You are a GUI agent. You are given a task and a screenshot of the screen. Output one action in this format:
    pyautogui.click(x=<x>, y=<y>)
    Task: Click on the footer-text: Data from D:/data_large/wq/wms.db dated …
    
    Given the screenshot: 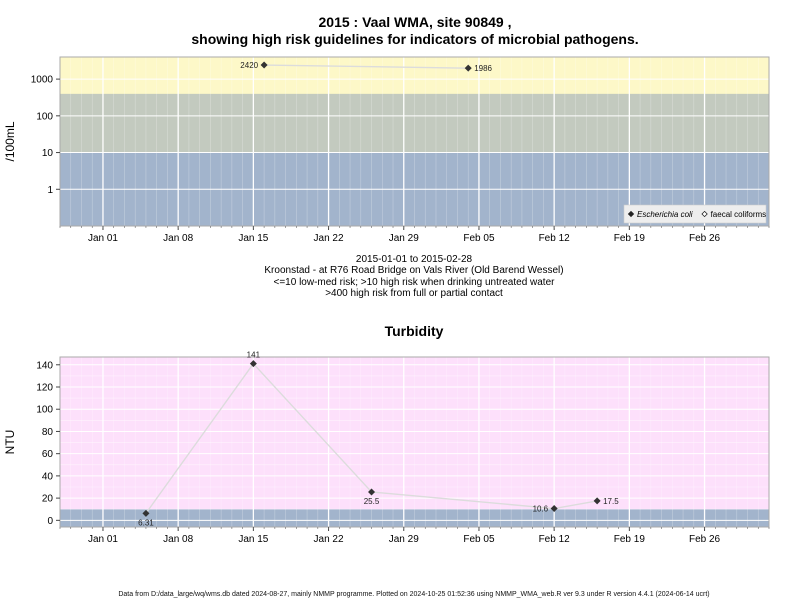 What is the action you would take?
    pyautogui.click(x=413, y=594)
    